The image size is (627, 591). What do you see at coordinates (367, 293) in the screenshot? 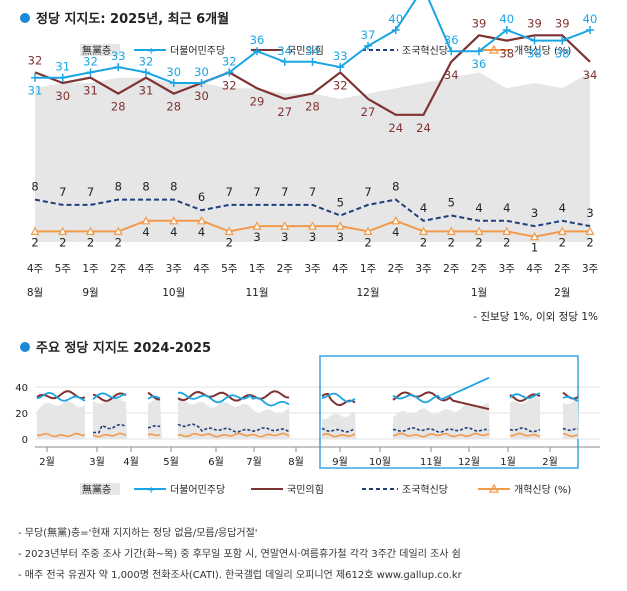
I see `x-tick-month: 12월` at bounding box center [367, 293].